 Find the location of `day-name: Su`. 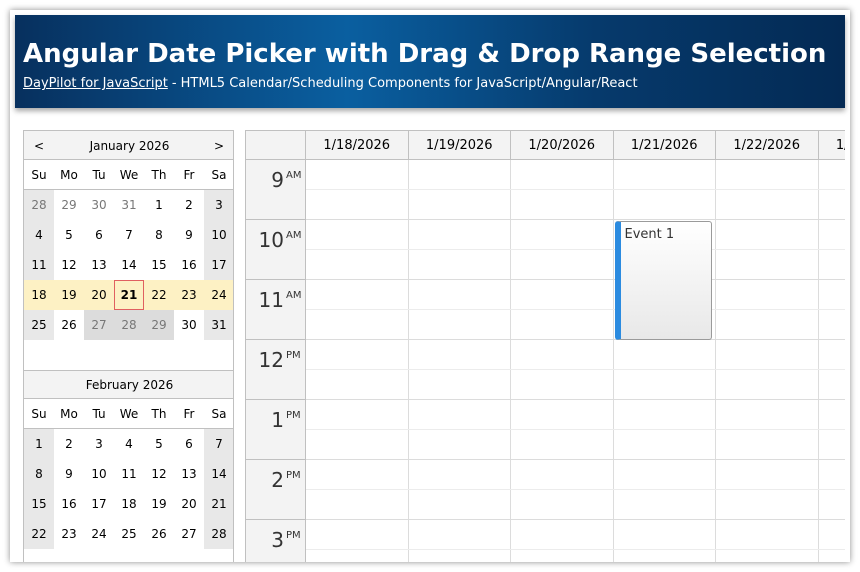

day-name: Su is located at coordinates (39, 175).